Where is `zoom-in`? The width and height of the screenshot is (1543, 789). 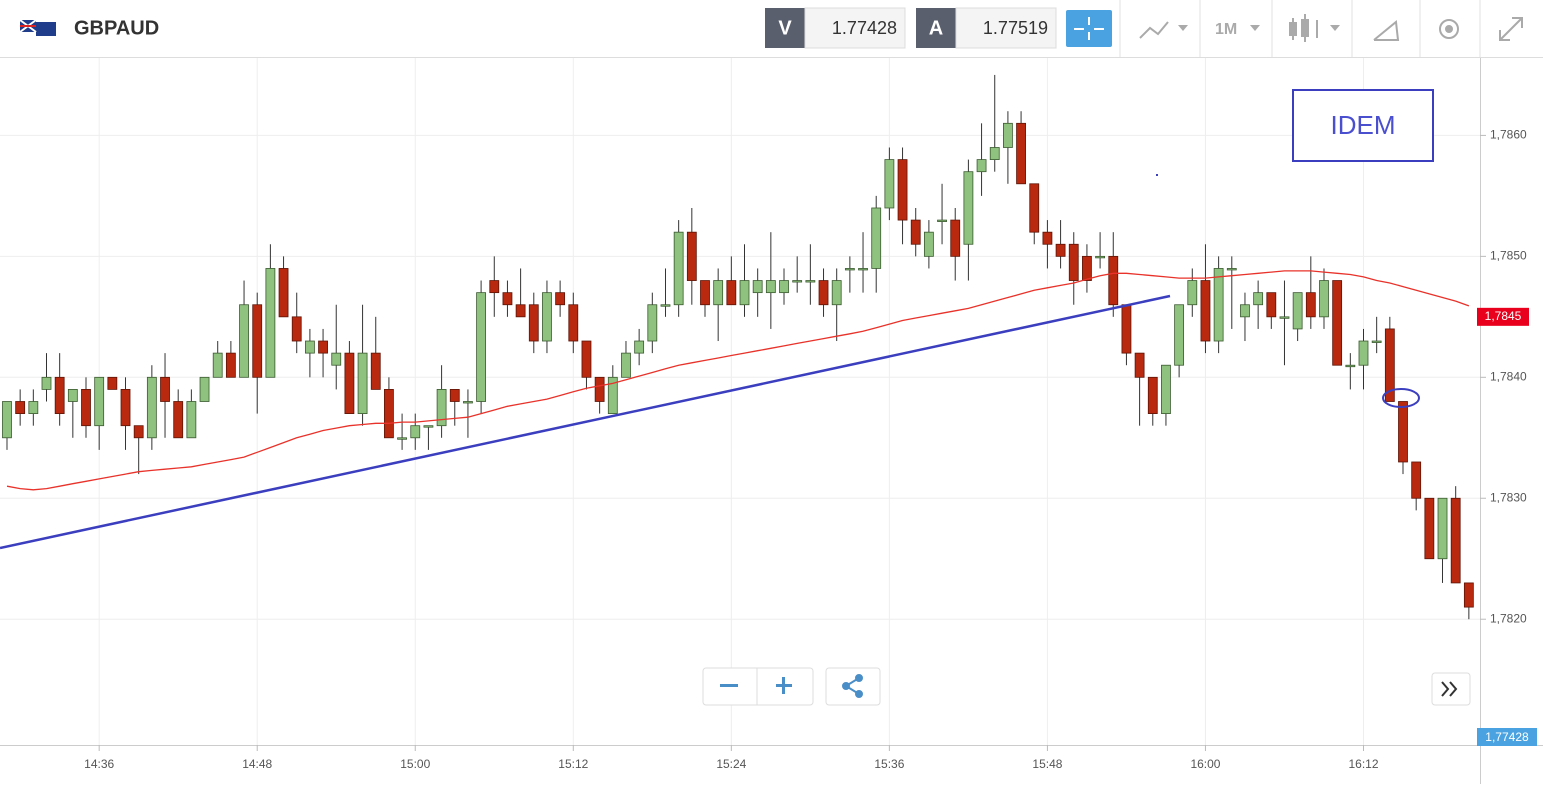 zoom-in is located at coordinates (784, 685).